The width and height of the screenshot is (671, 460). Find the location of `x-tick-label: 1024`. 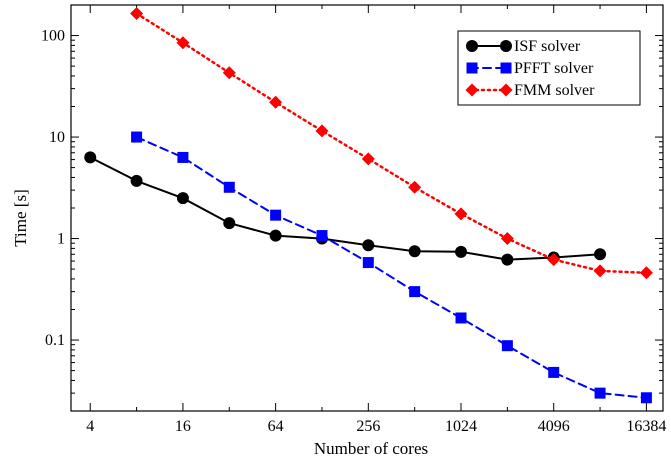

x-tick-label: 1024 is located at coordinates (461, 426).